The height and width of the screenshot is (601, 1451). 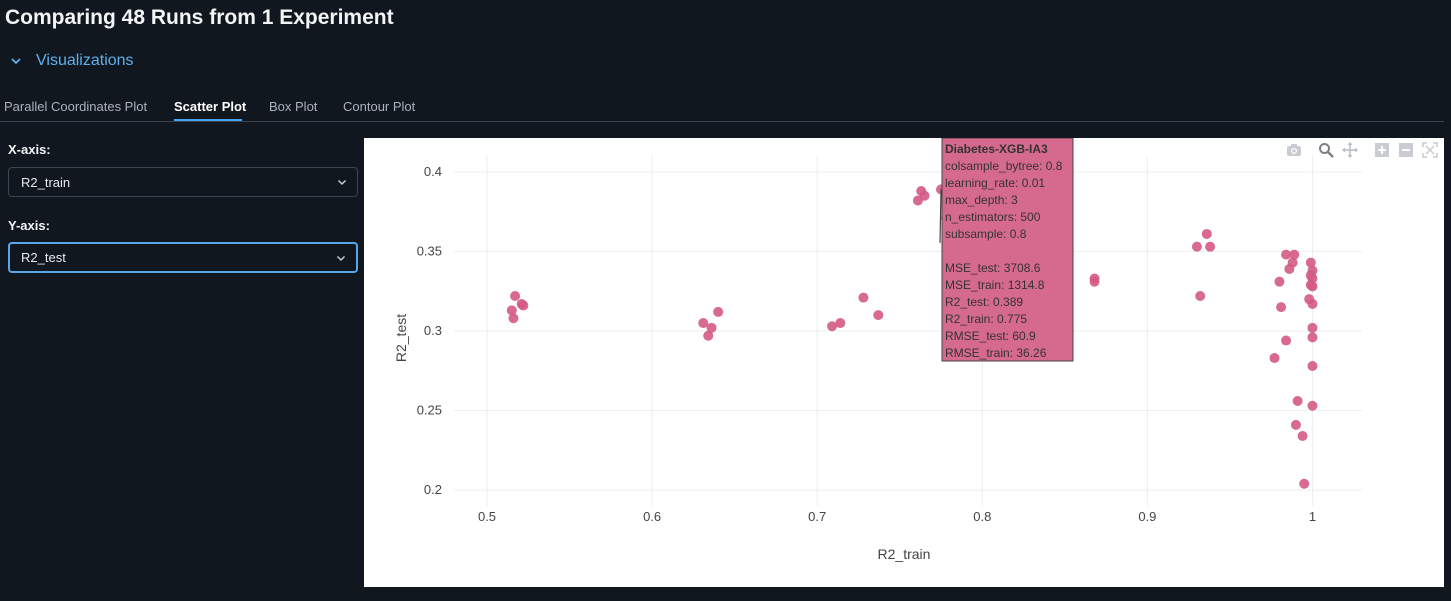 What do you see at coordinates (433, 330) in the screenshot?
I see `y-tick-label: 0.3` at bounding box center [433, 330].